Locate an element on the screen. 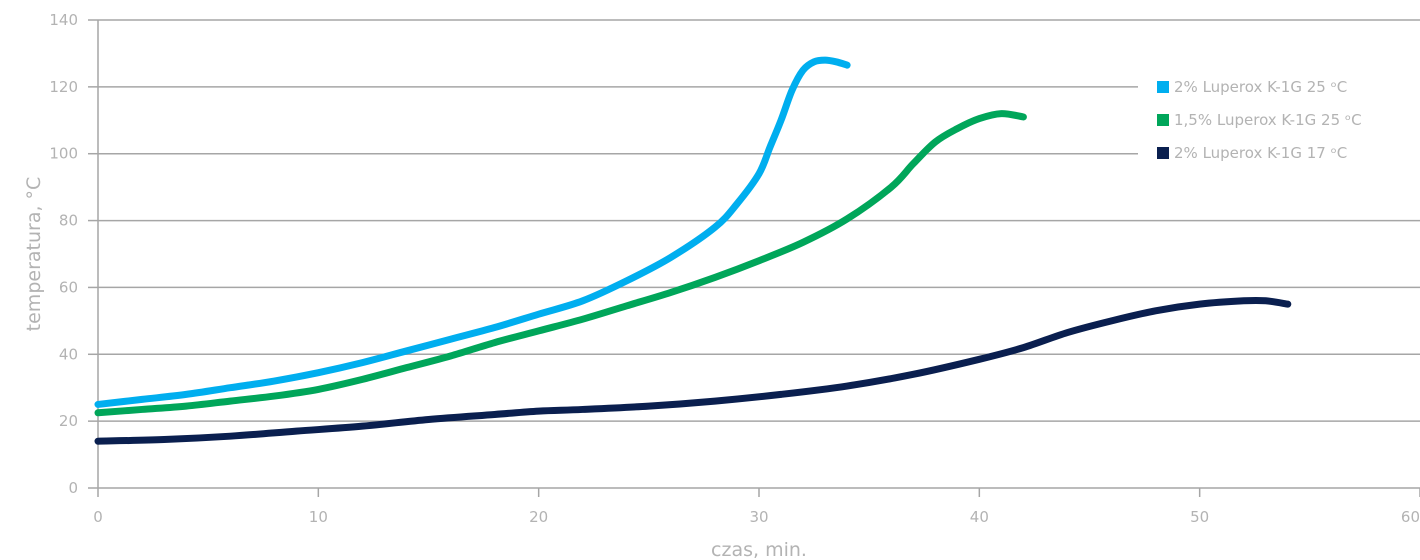 The image size is (1420, 560). y-tick-label: 100 is located at coordinates (63, 154).